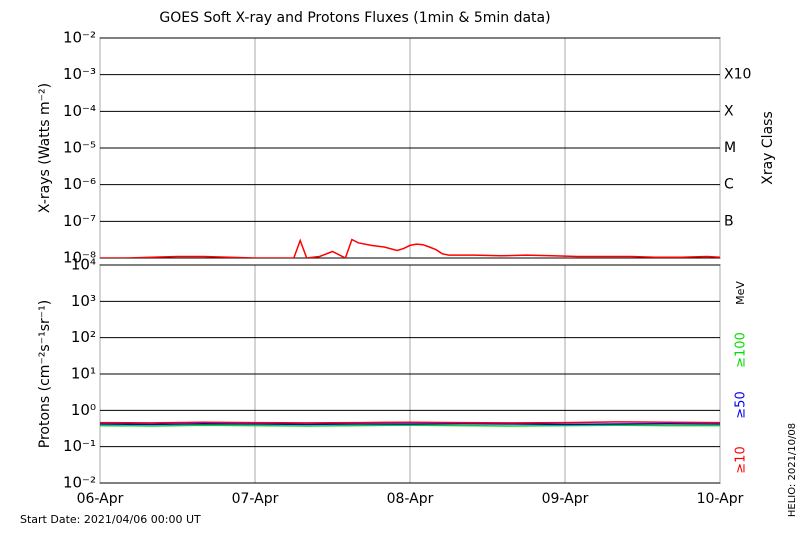 This screenshot has width=800, height=534. Describe the element at coordinates (83, 337) in the screenshot. I see `y-tick-label: 10²` at that location.